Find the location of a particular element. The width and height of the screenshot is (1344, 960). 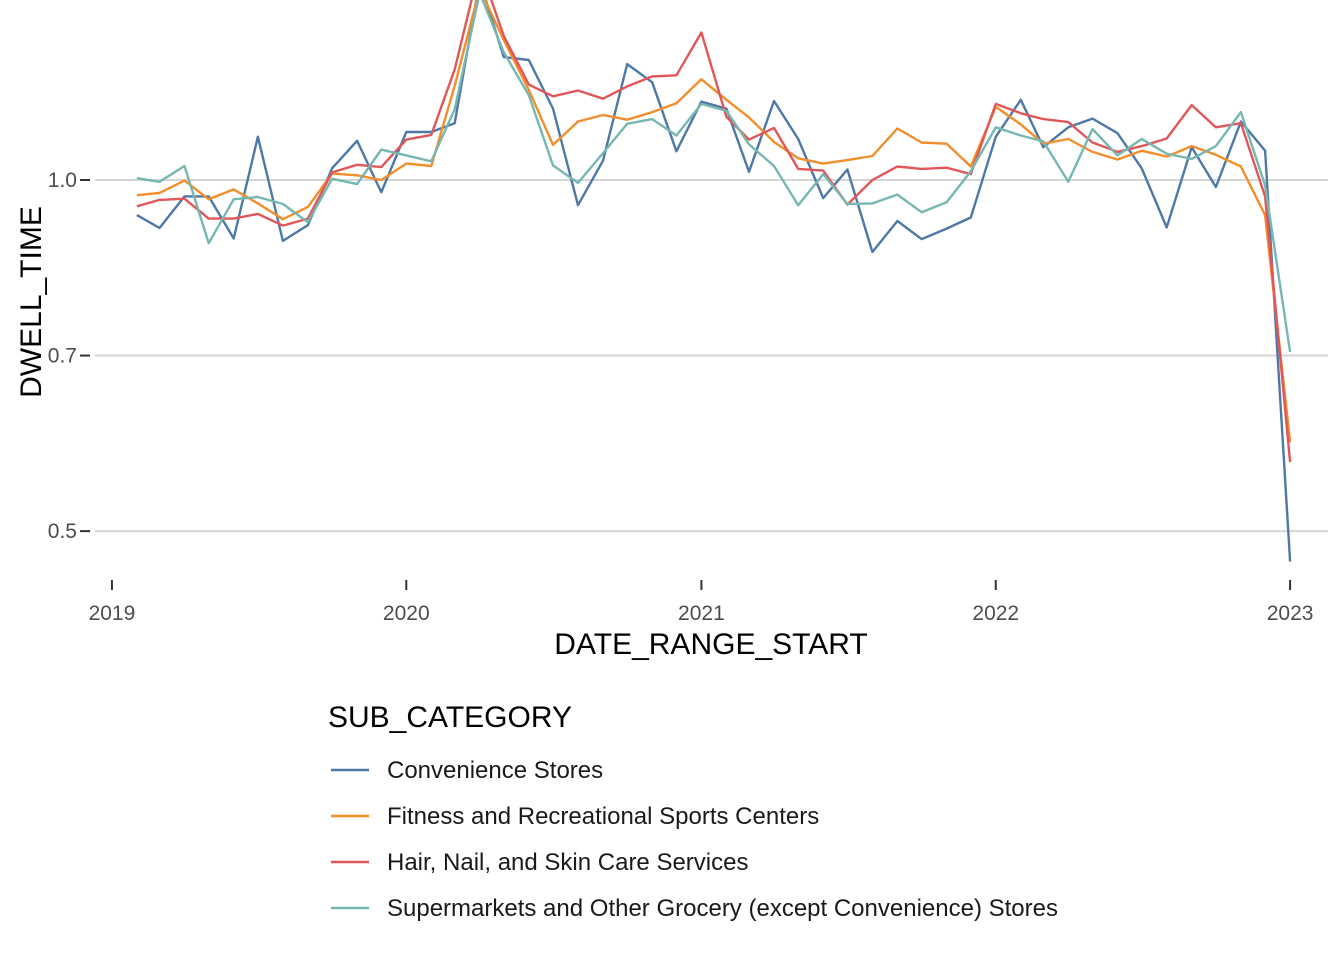

x-tick-label: 2022 is located at coordinates (995, 613).